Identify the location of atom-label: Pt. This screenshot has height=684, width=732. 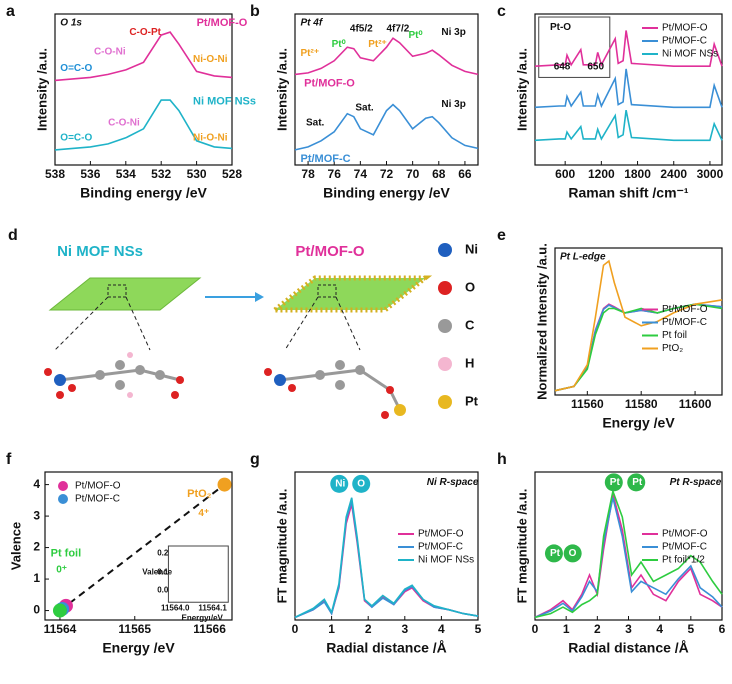
(472, 400).